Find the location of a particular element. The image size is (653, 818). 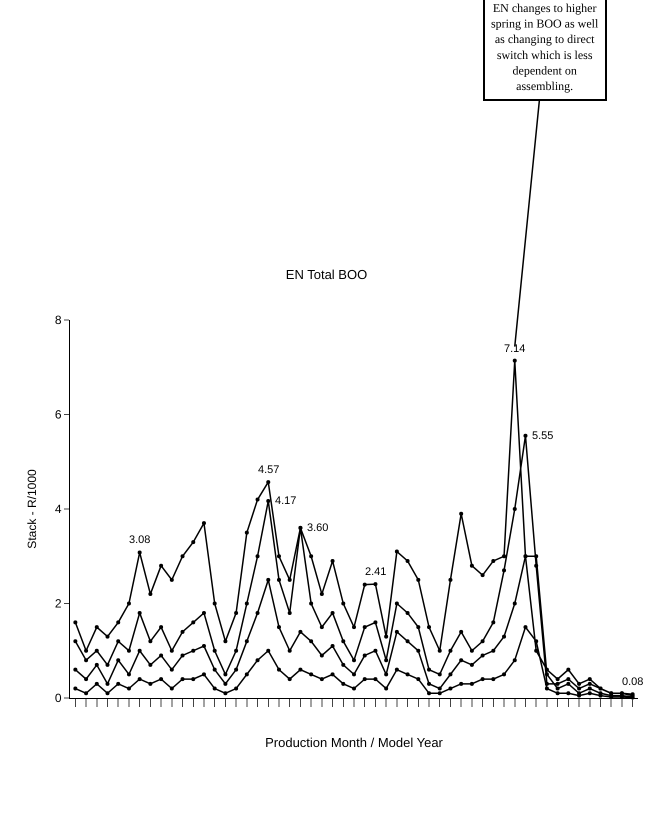

y-tick-label: 0 is located at coordinates (58, 698).